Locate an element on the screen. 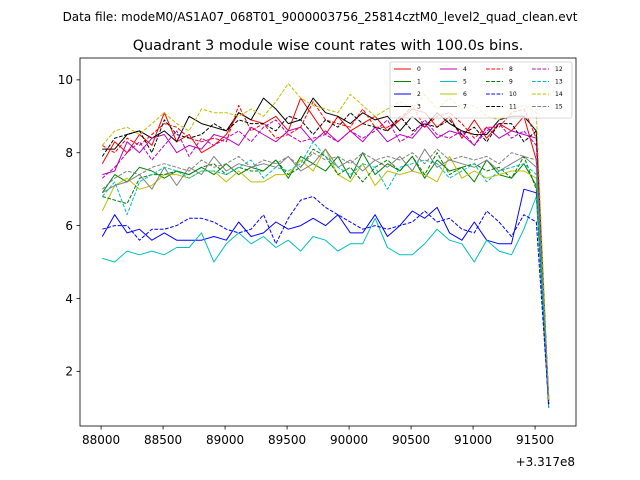 This screenshot has width=640, height=480. legend-label-7: 7 is located at coordinates (465, 107).